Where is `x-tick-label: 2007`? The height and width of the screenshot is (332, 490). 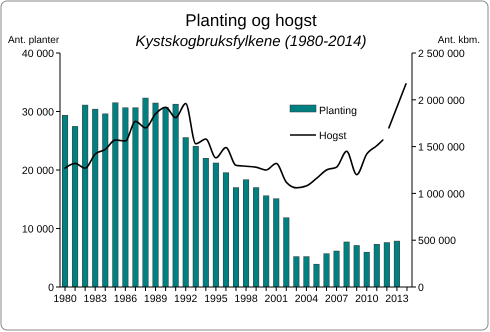
x-tick-label: 2007 is located at coordinates (336, 299).